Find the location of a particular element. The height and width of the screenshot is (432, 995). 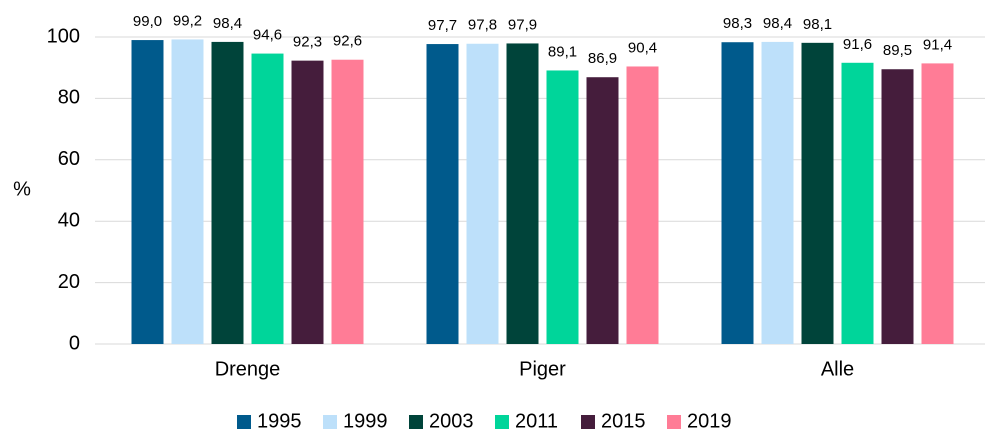

value-label: 99,0 is located at coordinates (147, 21).